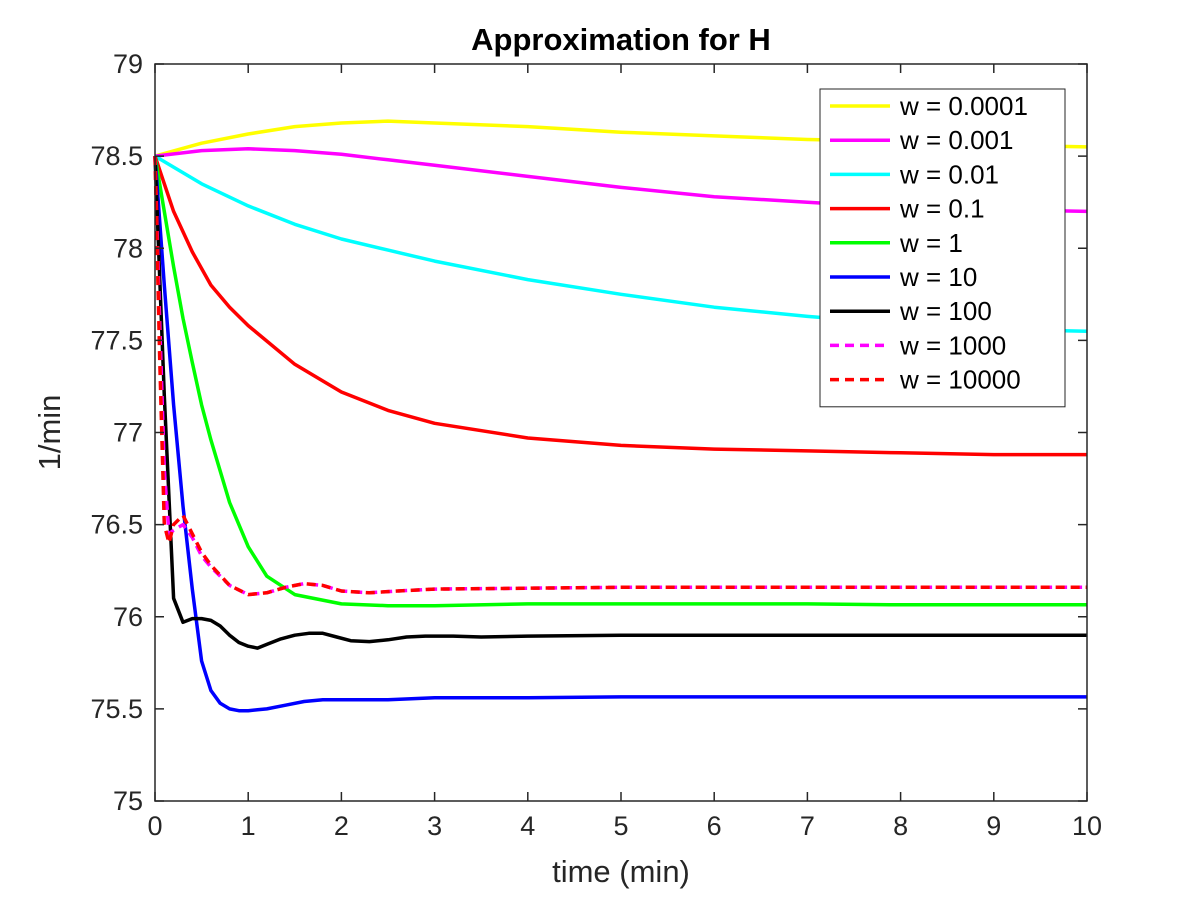 This screenshot has height=900, width=1200. What do you see at coordinates (128, 801) in the screenshot?
I see `y-tick-label: 75` at bounding box center [128, 801].